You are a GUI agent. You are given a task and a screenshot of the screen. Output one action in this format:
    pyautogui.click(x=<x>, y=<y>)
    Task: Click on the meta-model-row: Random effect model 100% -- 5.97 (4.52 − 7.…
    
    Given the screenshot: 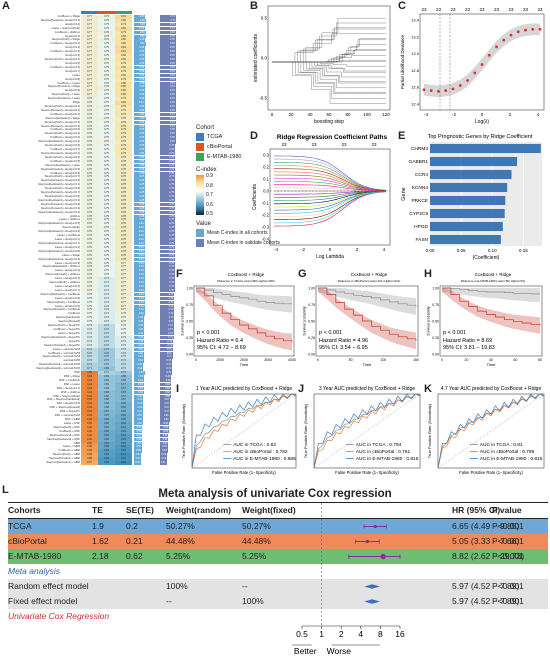 What is the action you would take?
    pyautogui.click(x=278, y=586)
    